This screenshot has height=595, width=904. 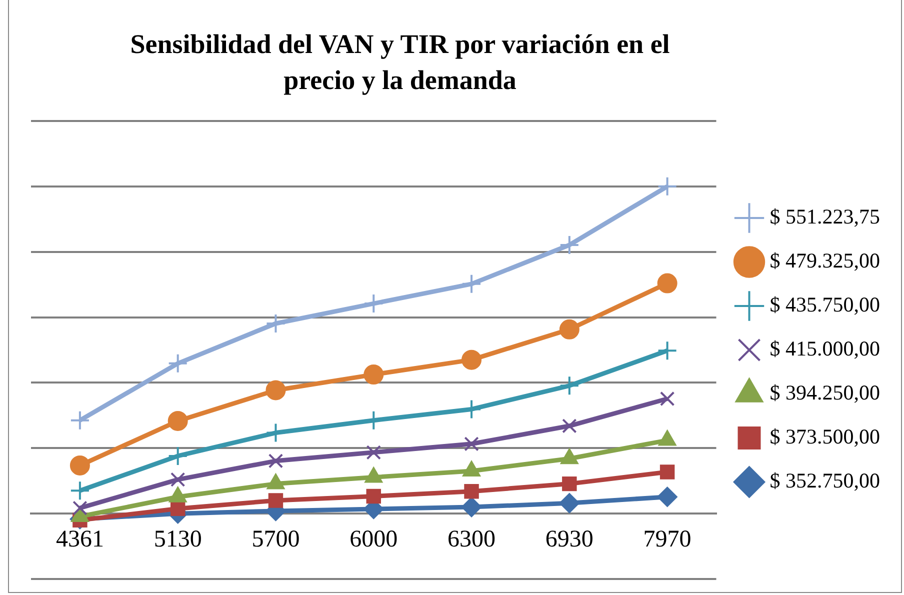 I want to click on legend-label: $ 435.750,00, so click(x=825, y=304).